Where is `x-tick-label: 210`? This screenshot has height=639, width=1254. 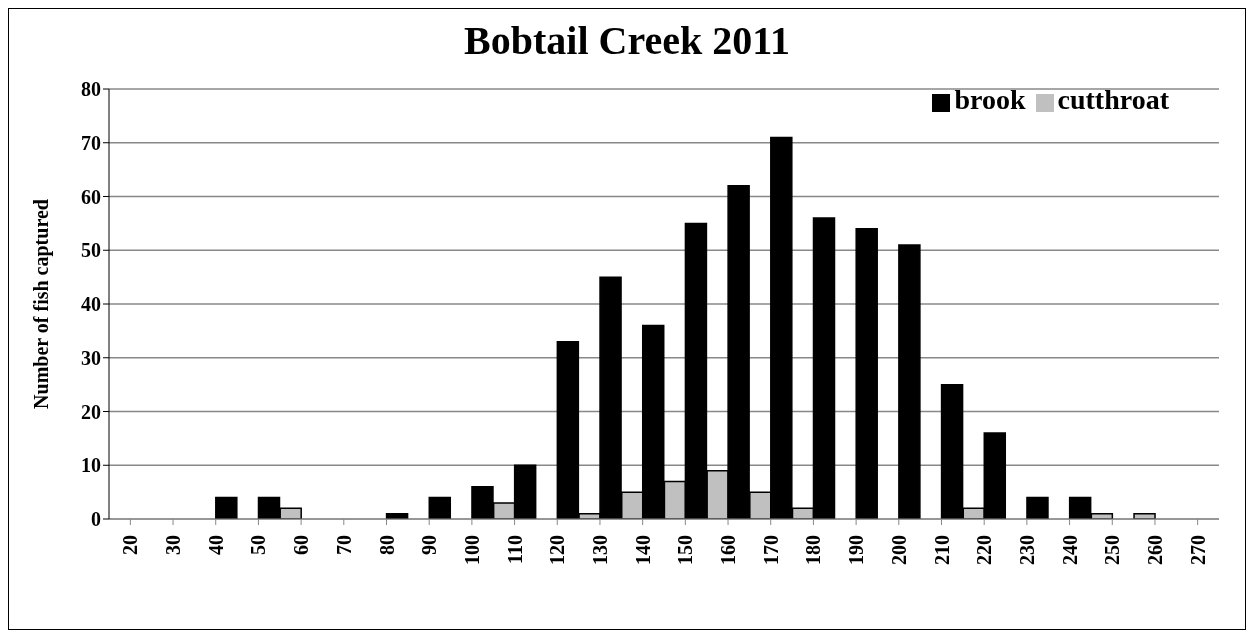 x-tick-label: 210 is located at coordinates (941, 550).